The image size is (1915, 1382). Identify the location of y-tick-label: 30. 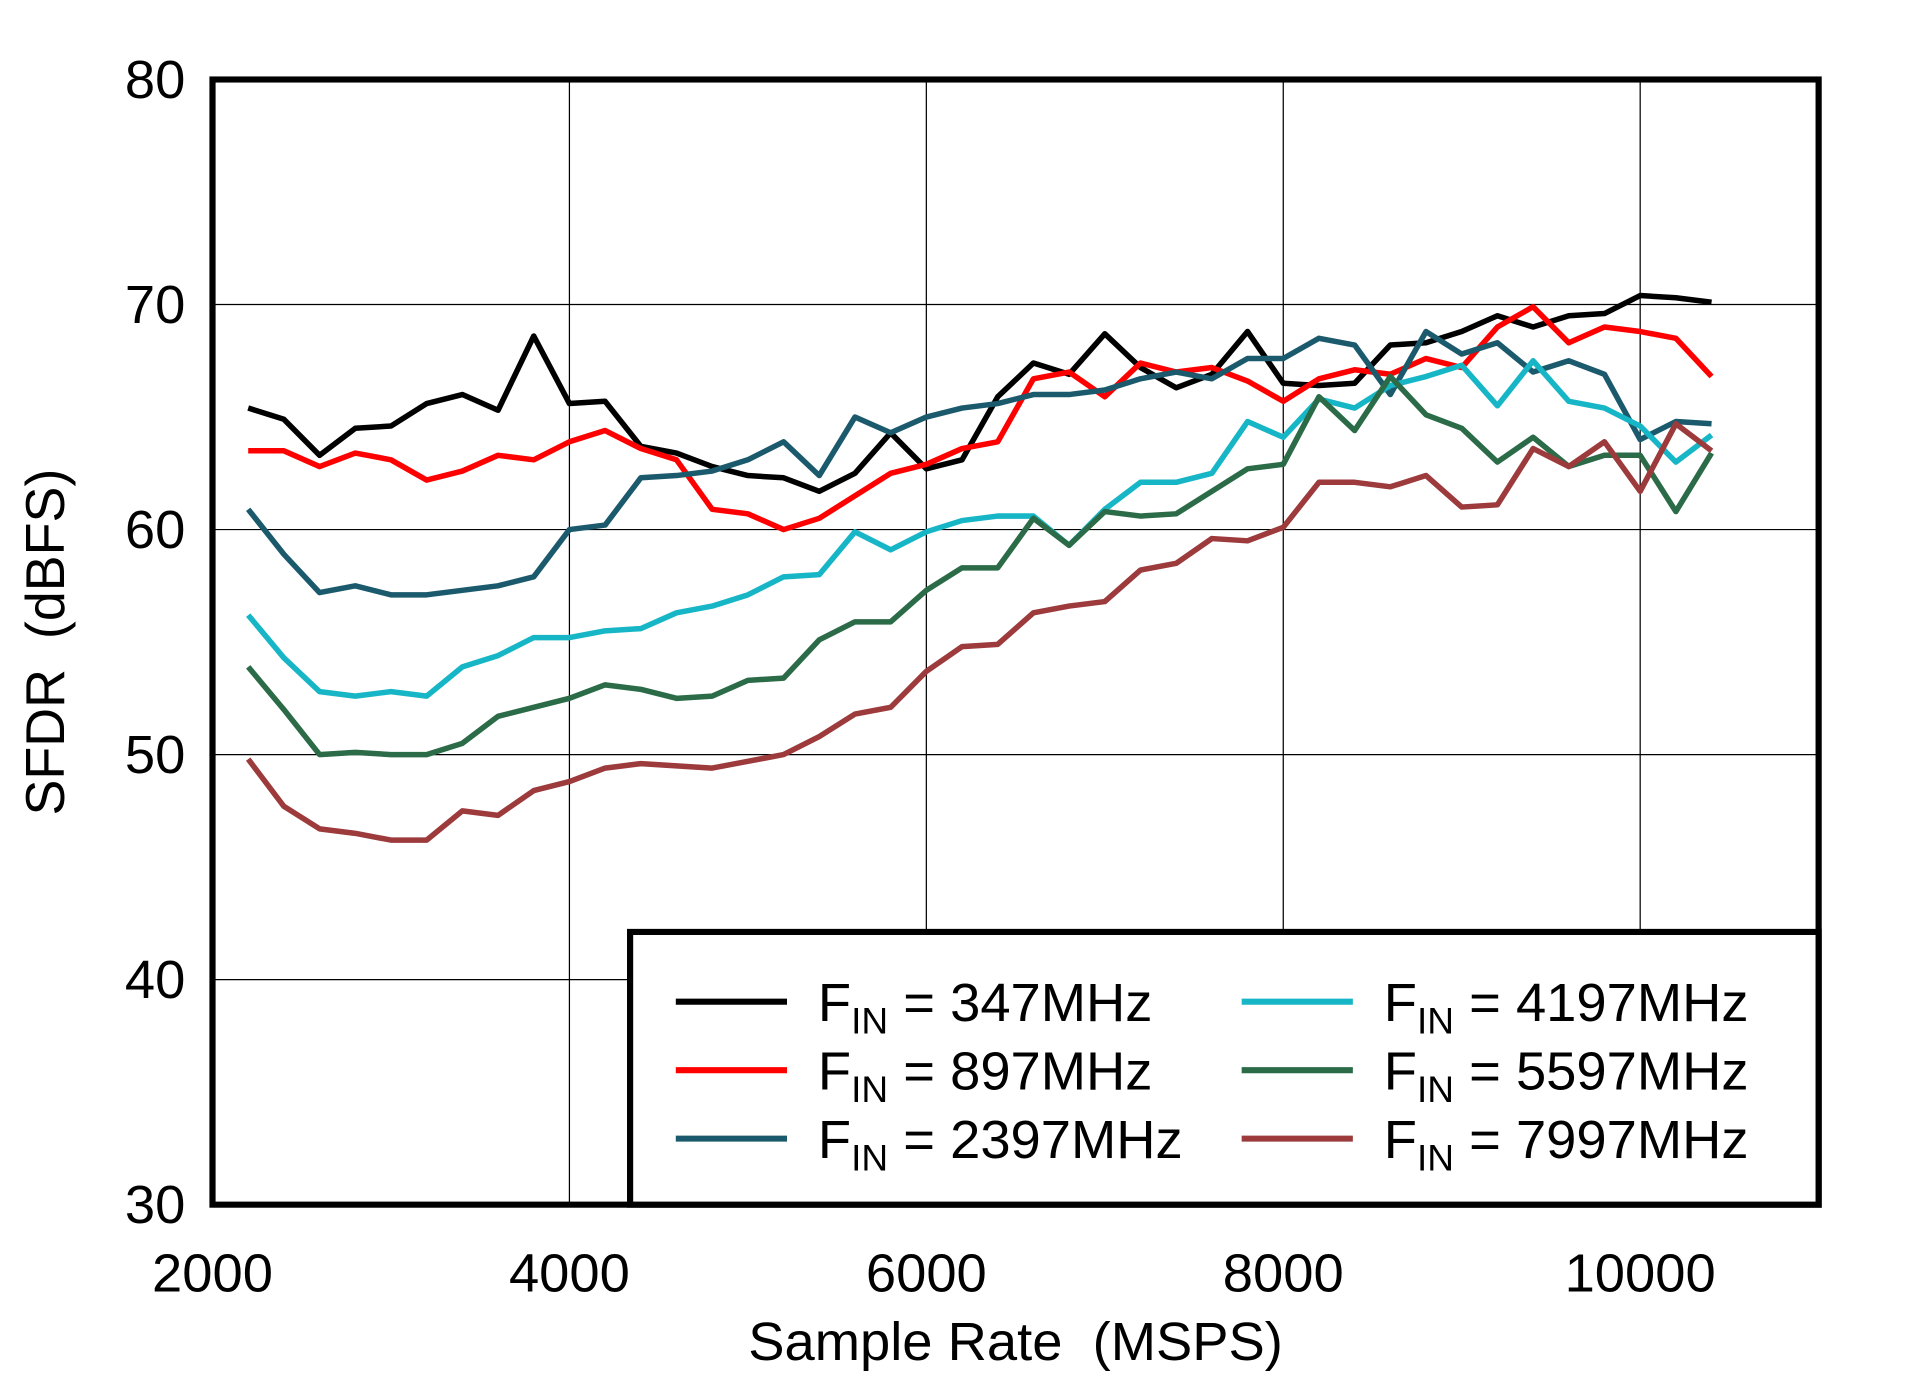
(155, 1205).